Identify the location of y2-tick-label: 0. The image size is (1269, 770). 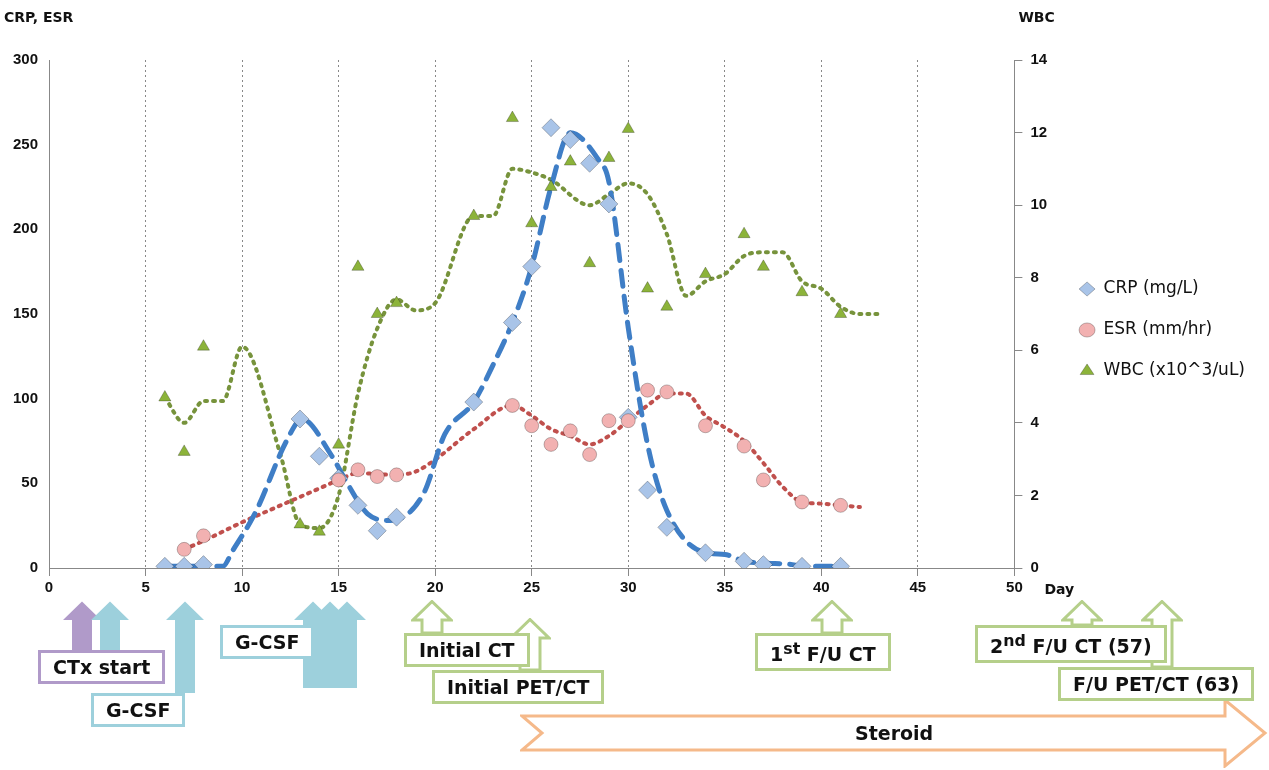
(1034, 567).